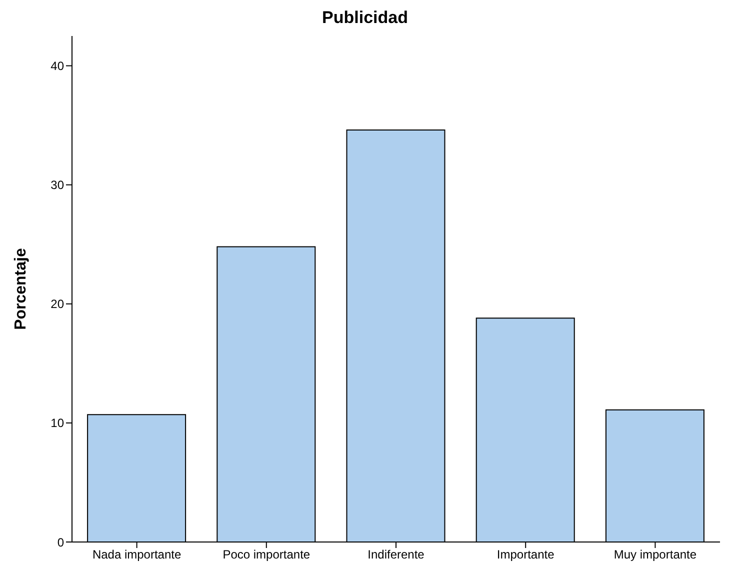  I want to click on y-tick-label: 0, so click(60, 542).